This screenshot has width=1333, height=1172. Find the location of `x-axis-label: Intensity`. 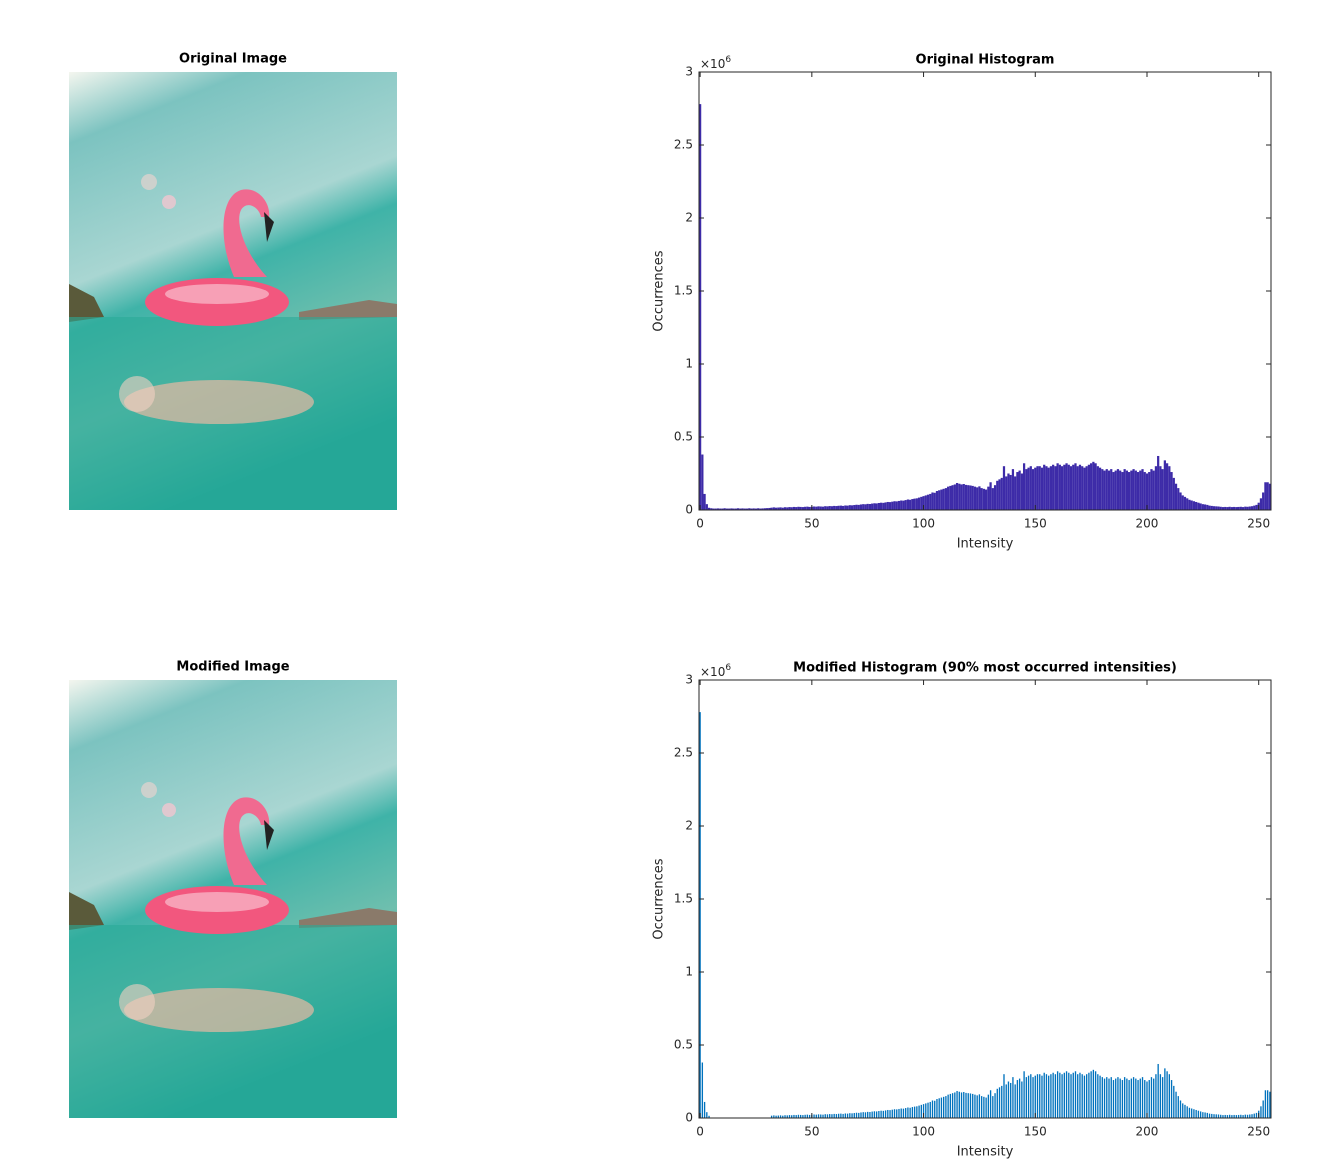

x-axis-label: Intensity is located at coordinates (985, 544).